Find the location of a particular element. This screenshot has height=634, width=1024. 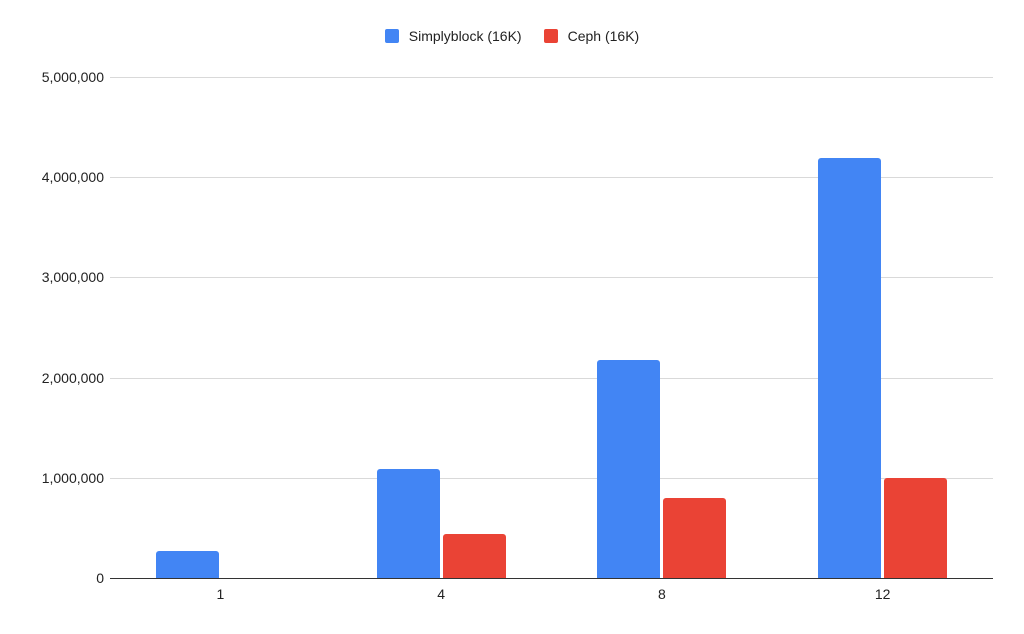

legend-swatch-simplyblock is located at coordinates (391, 36).